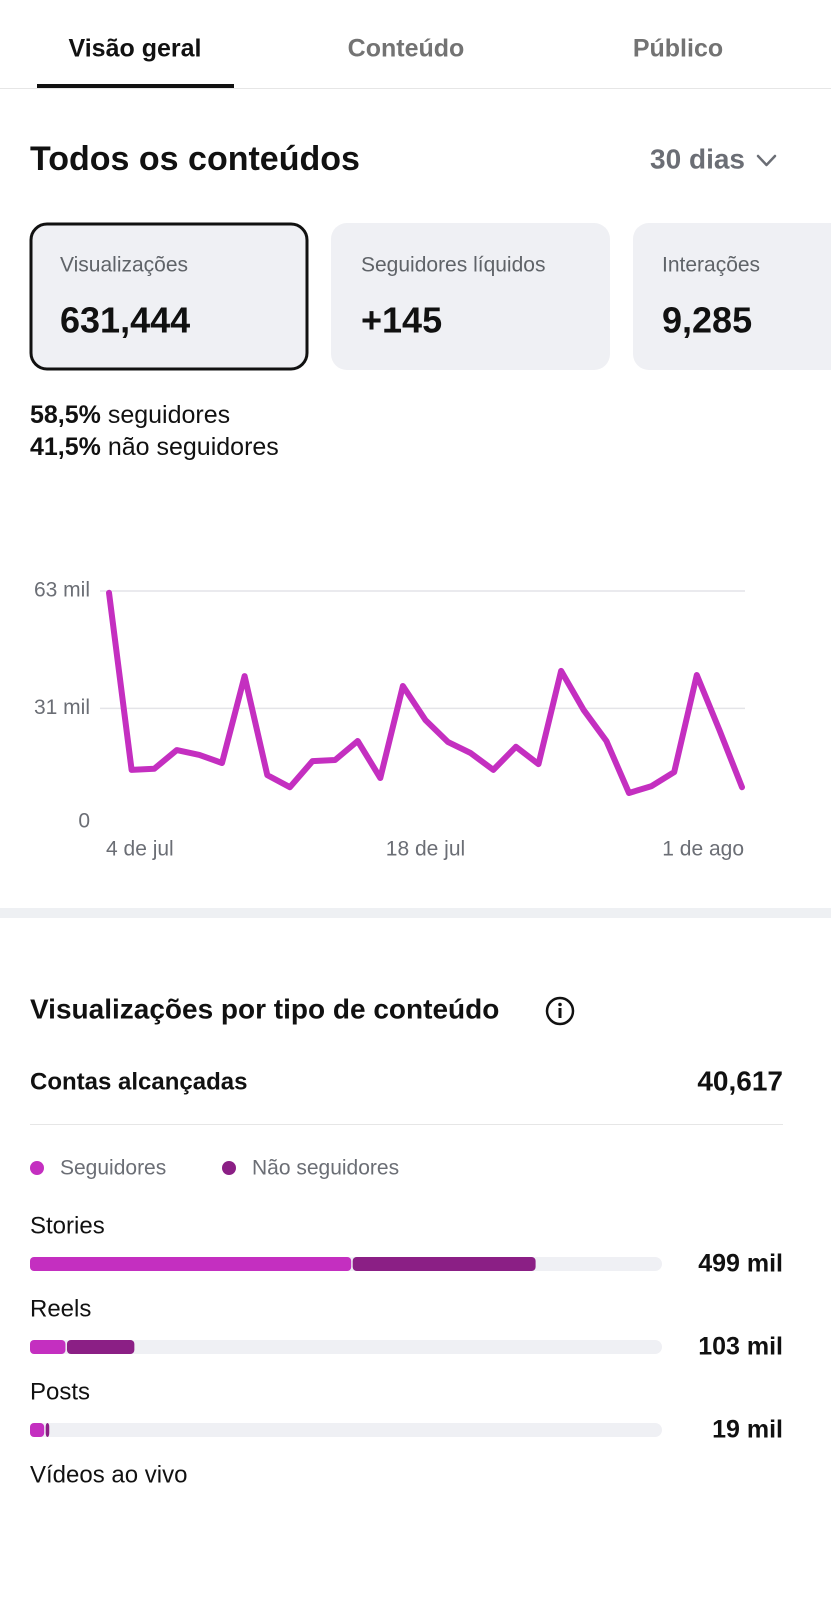 This screenshot has height=1600, width=831. I want to click on card-label: Interações, so click(711, 265).